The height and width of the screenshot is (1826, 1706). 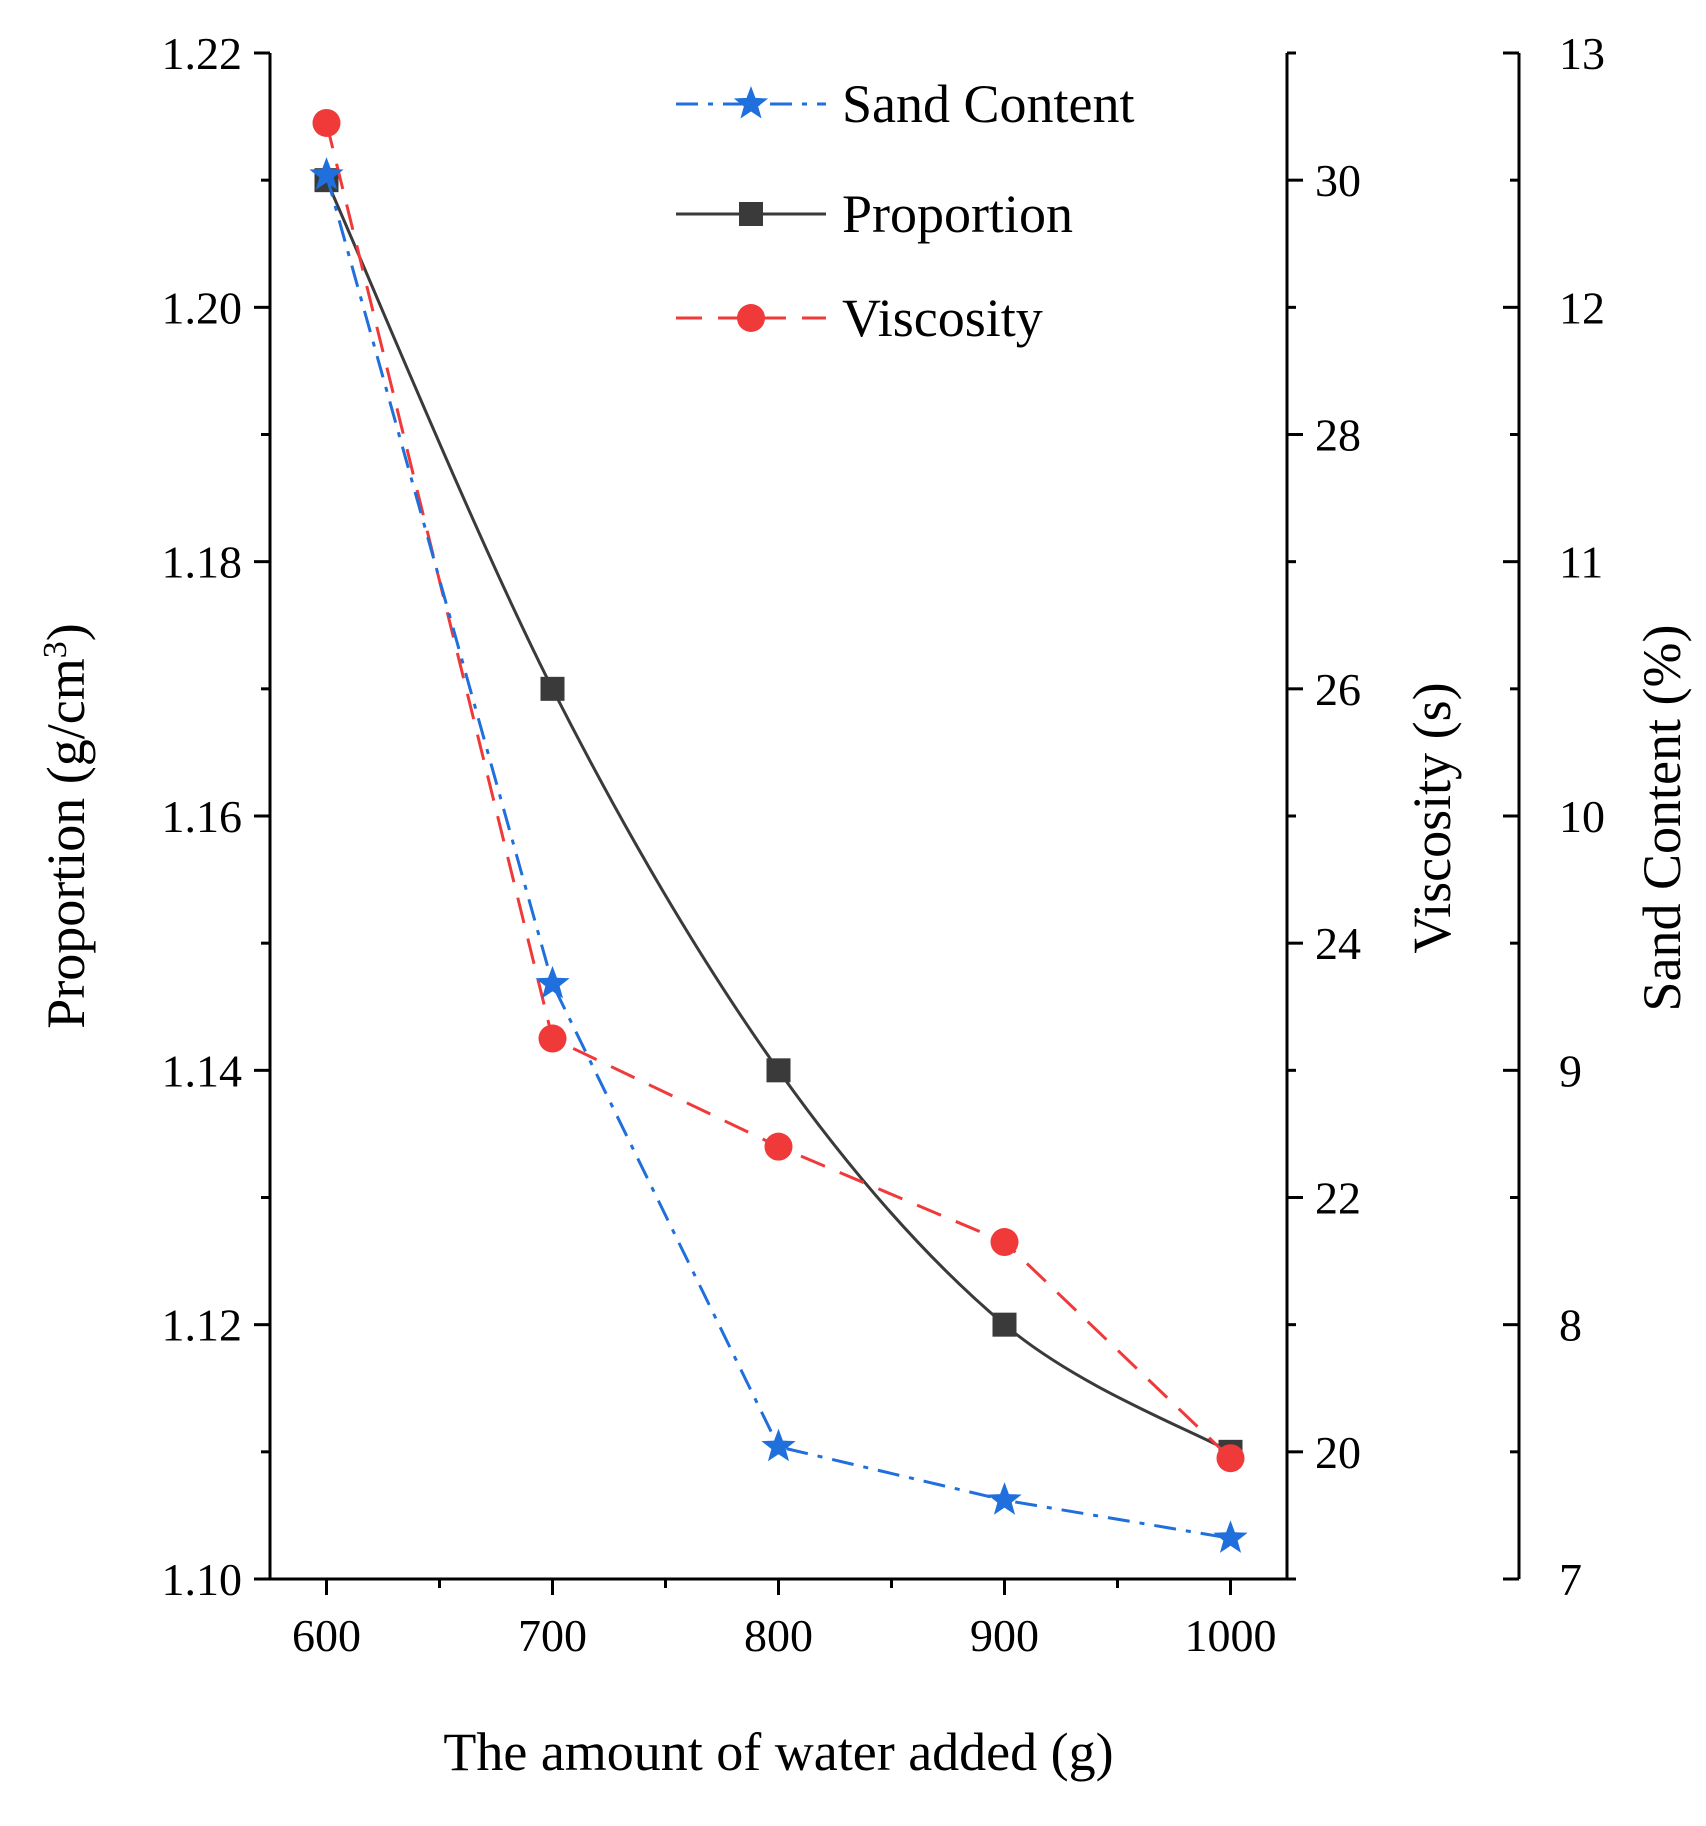 What do you see at coordinates (957, 214) in the screenshot?
I see `legend-proportion-label: Proportion` at bounding box center [957, 214].